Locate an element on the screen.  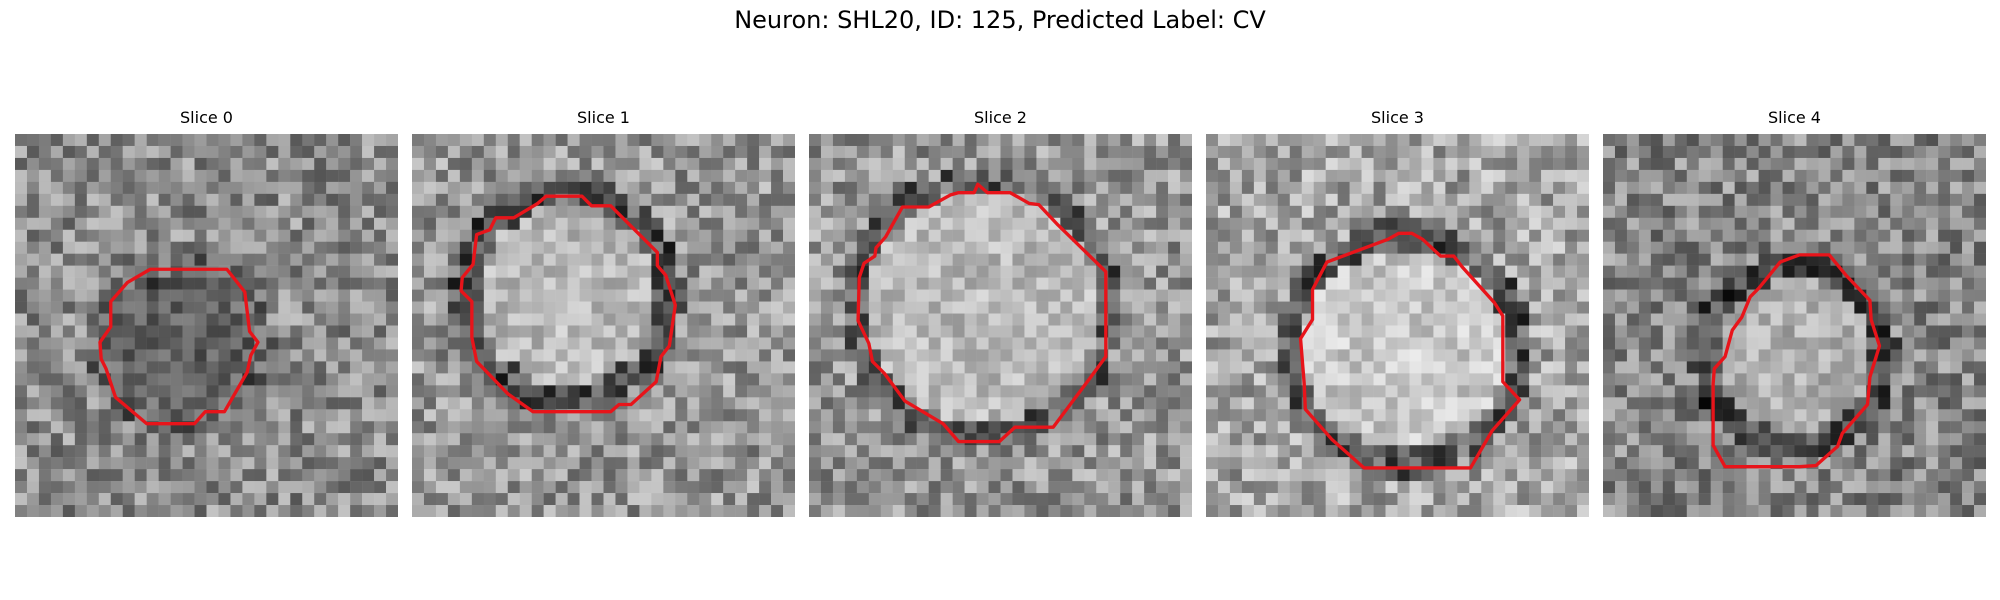
slice-panel-1: Slice 1 is located at coordinates (603, 310).